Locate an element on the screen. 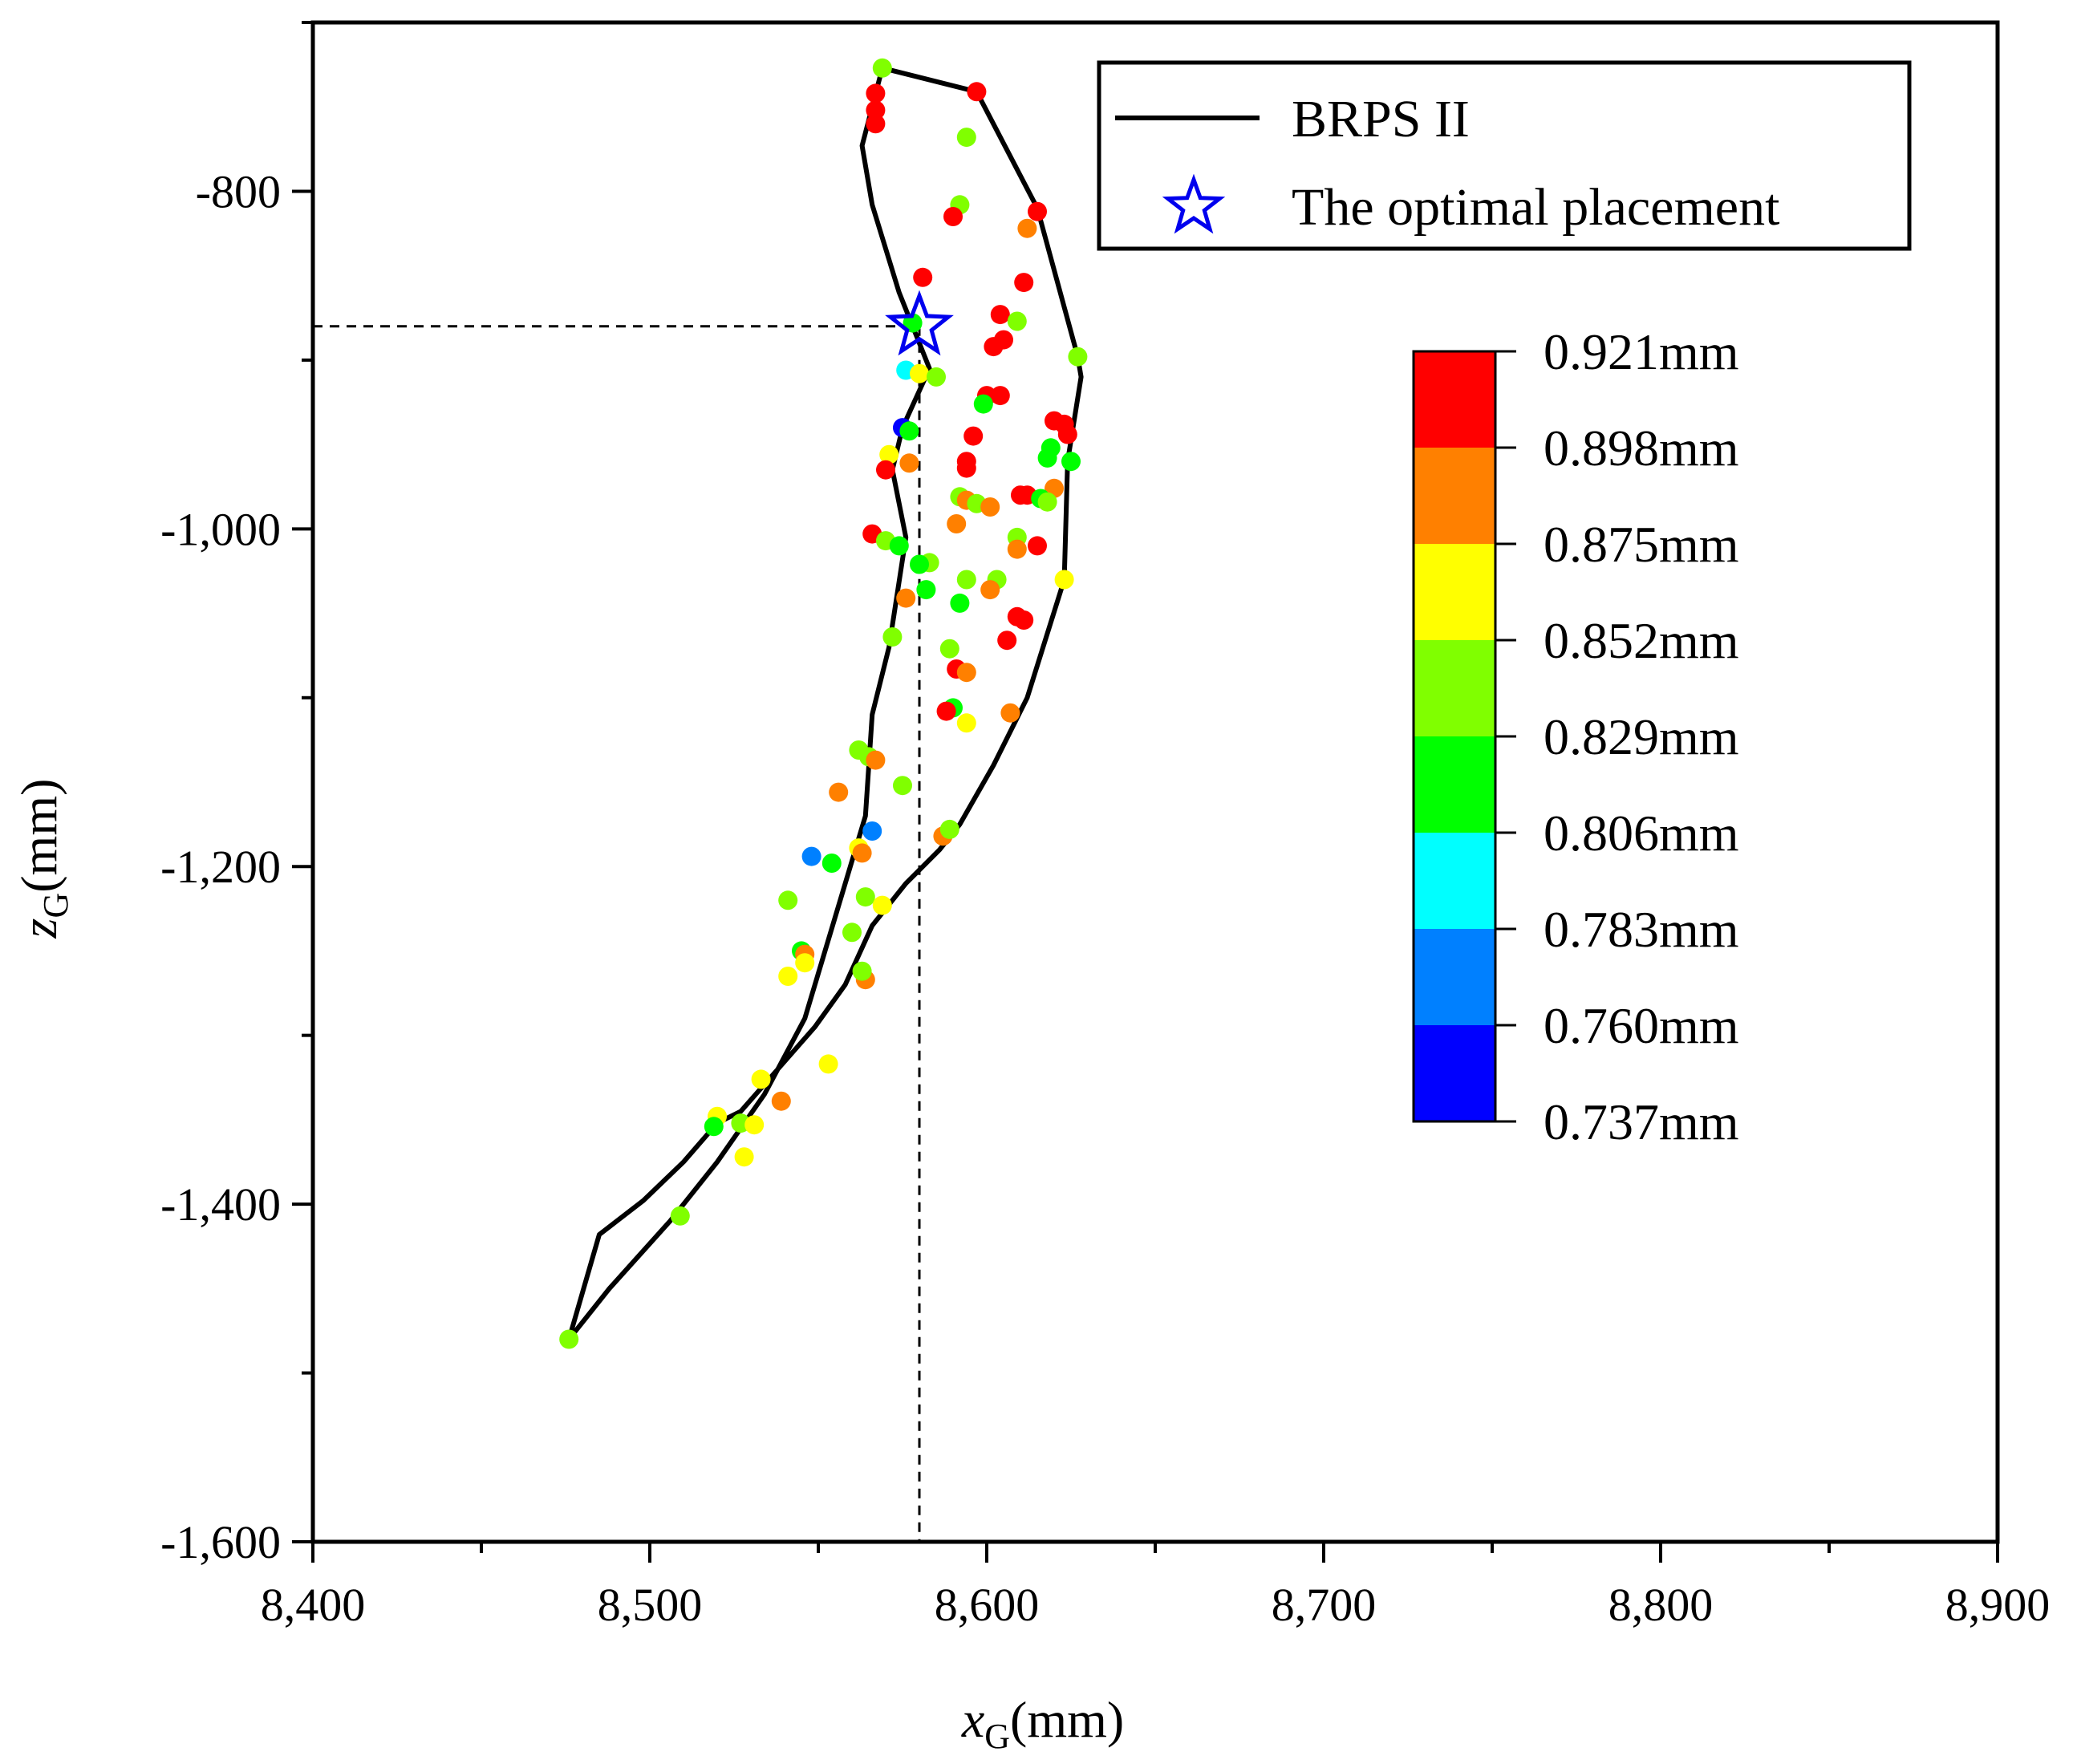 The width and height of the screenshot is (2077, 1764). x-tick-label: 8,700 is located at coordinates (1324, 1605).